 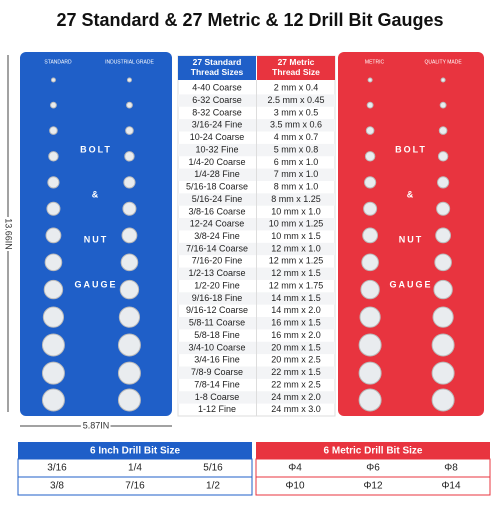 What do you see at coordinates (373, 450) in the screenshot?
I see `metric-drill-header` at bounding box center [373, 450].